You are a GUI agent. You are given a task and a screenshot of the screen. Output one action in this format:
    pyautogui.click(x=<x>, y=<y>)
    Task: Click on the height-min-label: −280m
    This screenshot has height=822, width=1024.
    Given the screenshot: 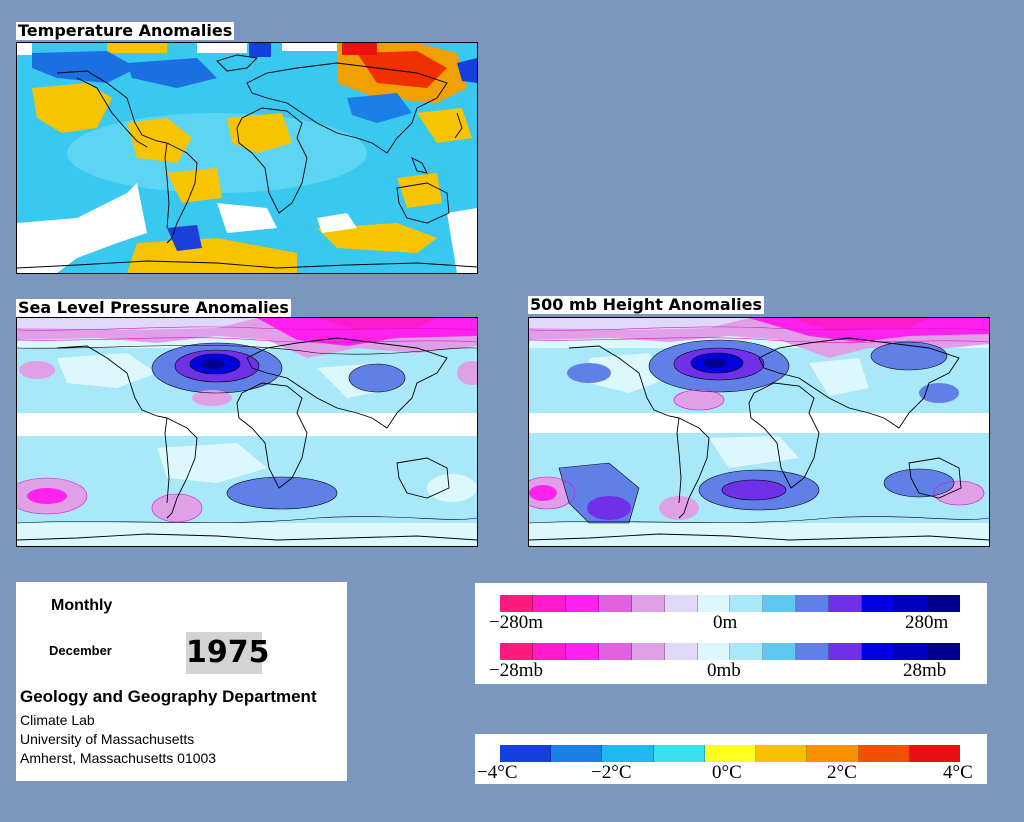 What is the action you would take?
    pyautogui.click(x=516, y=622)
    